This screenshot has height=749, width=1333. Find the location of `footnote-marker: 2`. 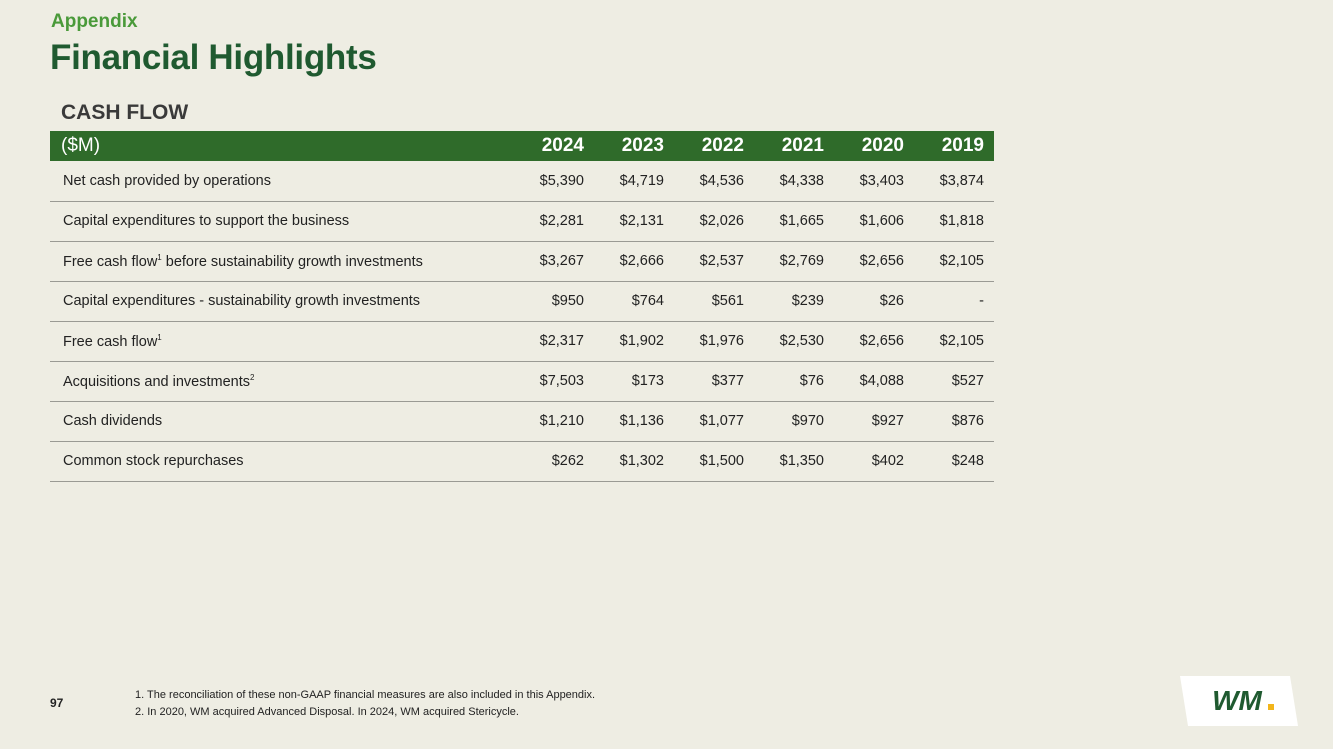

footnote-marker: 2 is located at coordinates (252, 377).